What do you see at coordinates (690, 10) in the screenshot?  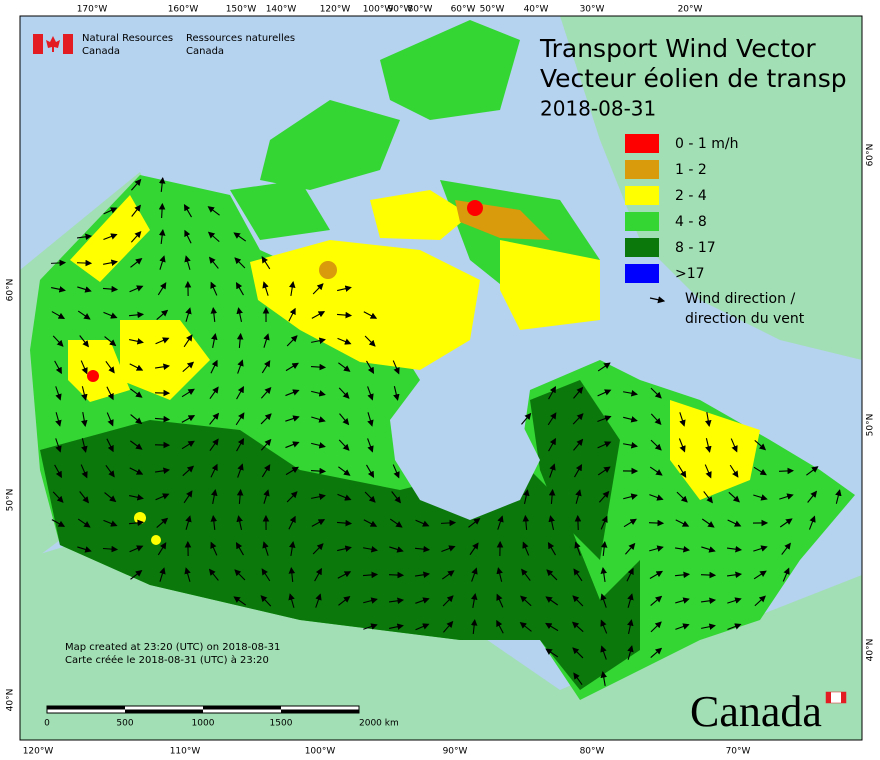 I see `longitude-label: 20°W` at bounding box center [690, 10].